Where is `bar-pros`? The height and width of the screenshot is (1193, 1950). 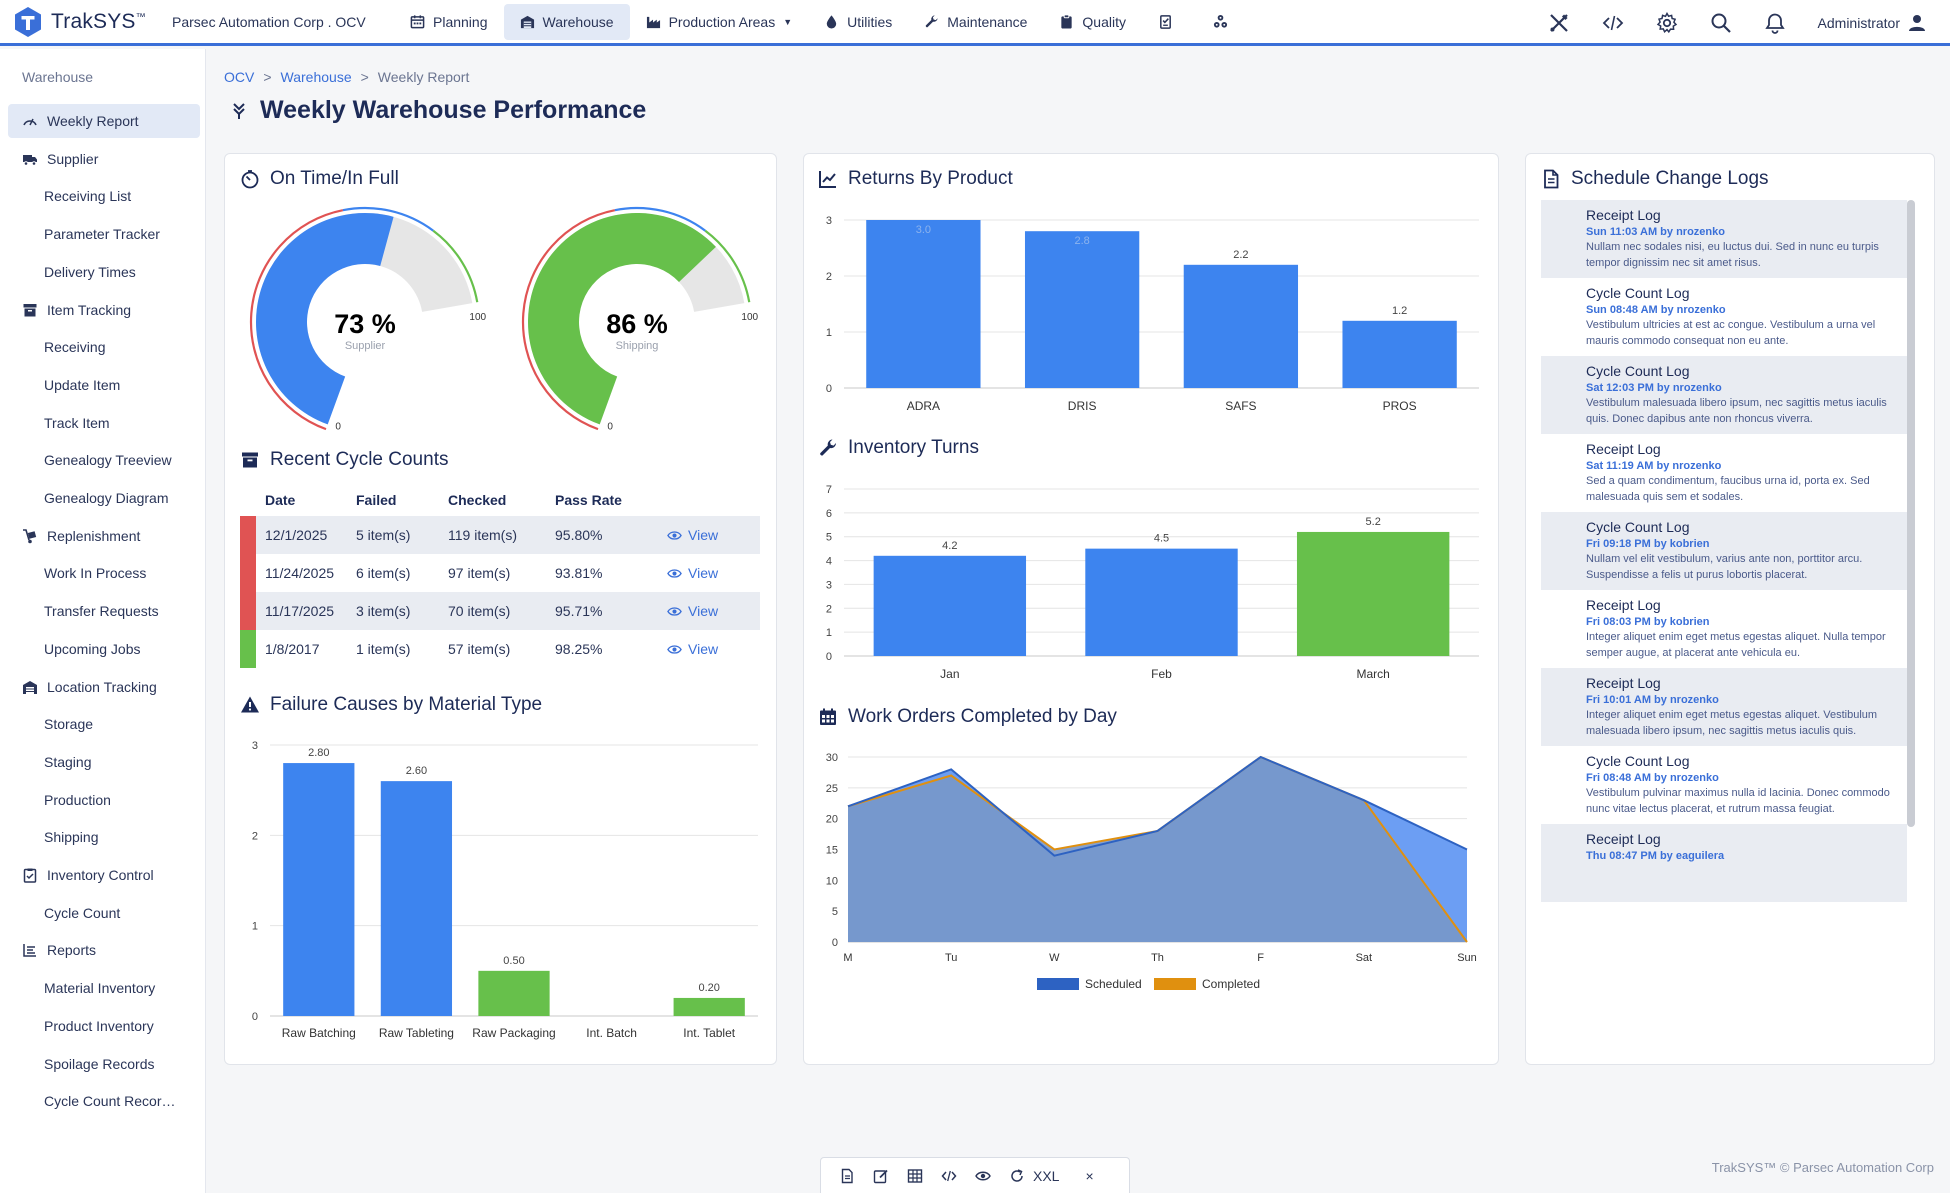 bar-pros is located at coordinates (1399, 354).